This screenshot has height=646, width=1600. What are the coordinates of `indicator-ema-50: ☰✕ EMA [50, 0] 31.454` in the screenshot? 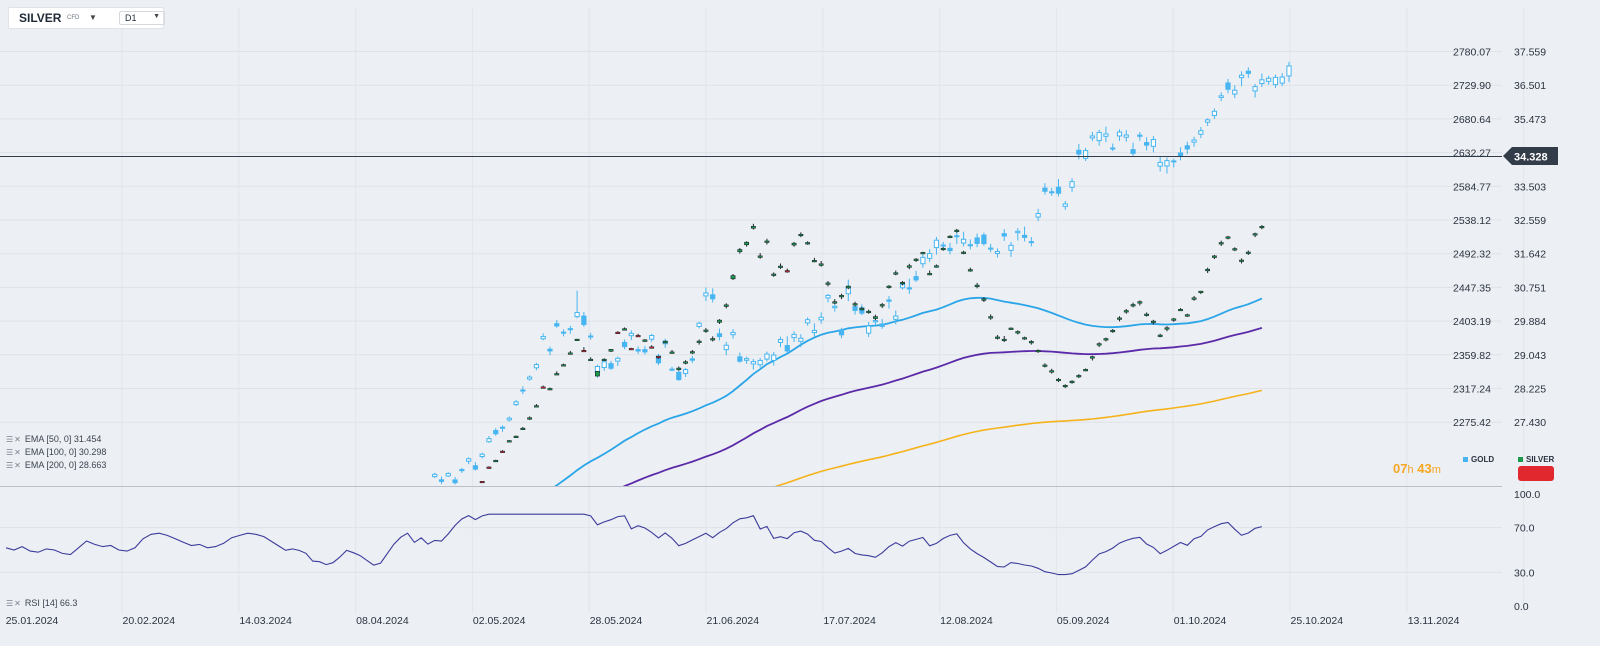 It's located at (53, 439).